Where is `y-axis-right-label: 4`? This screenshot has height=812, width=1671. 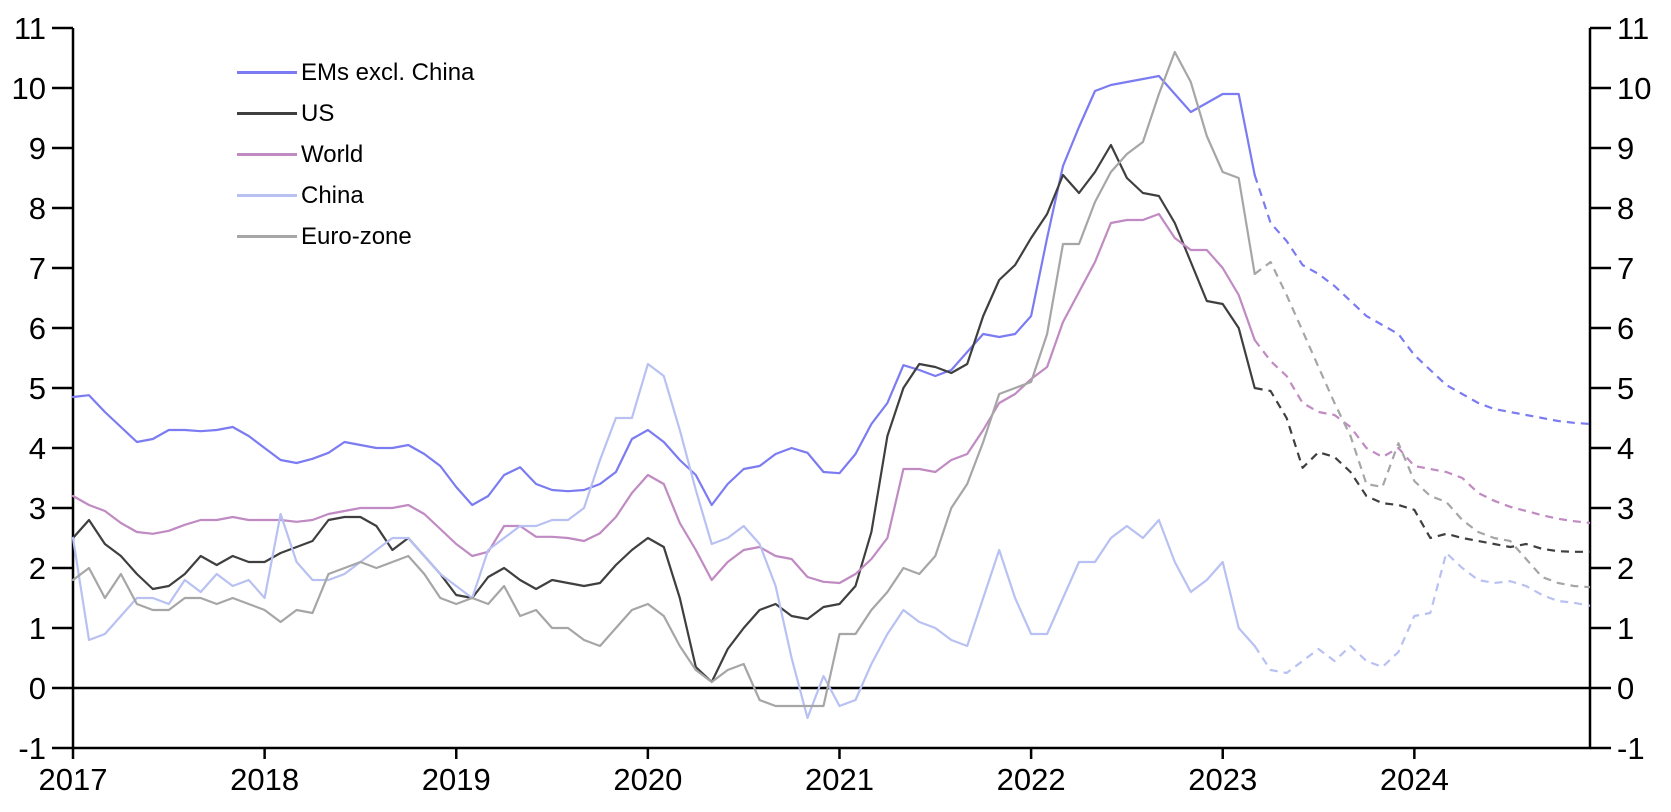 y-axis-right-label: 4 is located at coordinates (1625, 448).